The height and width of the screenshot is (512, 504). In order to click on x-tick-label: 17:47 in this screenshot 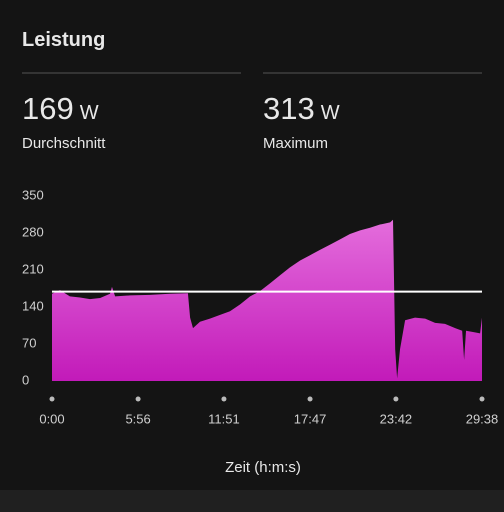, I will do `click(310, 418)`.